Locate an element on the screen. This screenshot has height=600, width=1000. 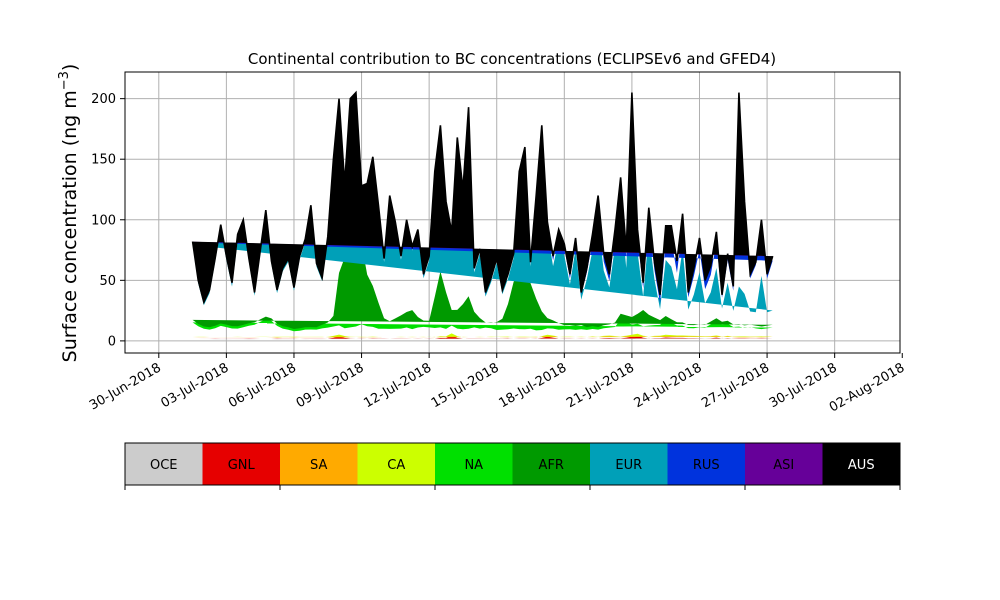
legend-label: AUS is located at coordinates (861, 465).